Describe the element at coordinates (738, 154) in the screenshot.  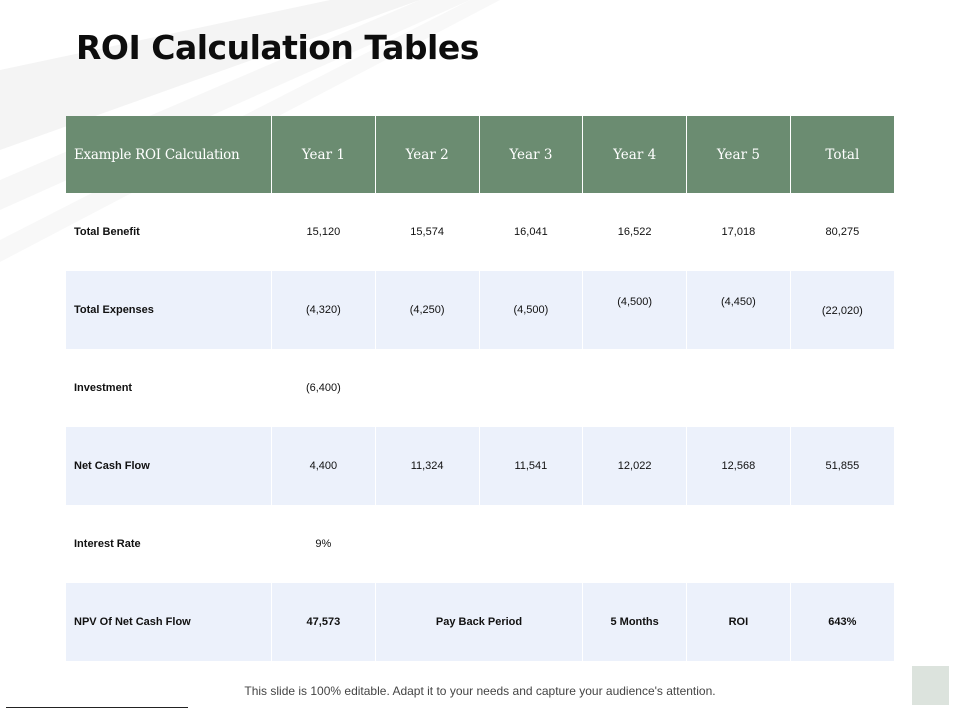
I see `header-cell-year-5: Year 5` at that location.